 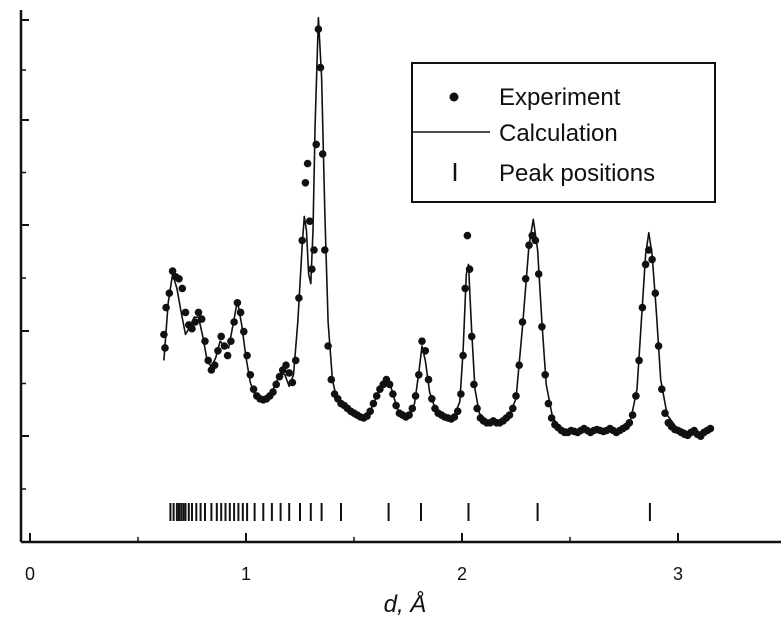 What do you see at coordinates (560, 97) in the screenshot?
I see `legend-experiment-label: Experiment` at bounding box center [560, 97].